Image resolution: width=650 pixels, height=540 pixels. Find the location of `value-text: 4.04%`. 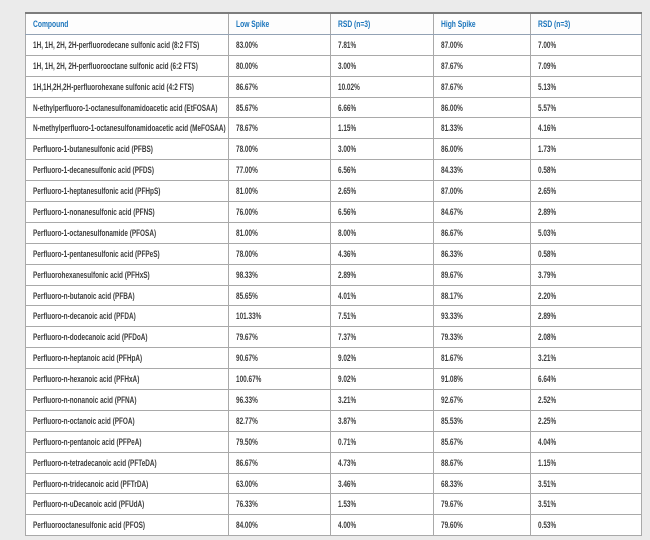

value-text: 4.04% is located at coordinates (547, 441).